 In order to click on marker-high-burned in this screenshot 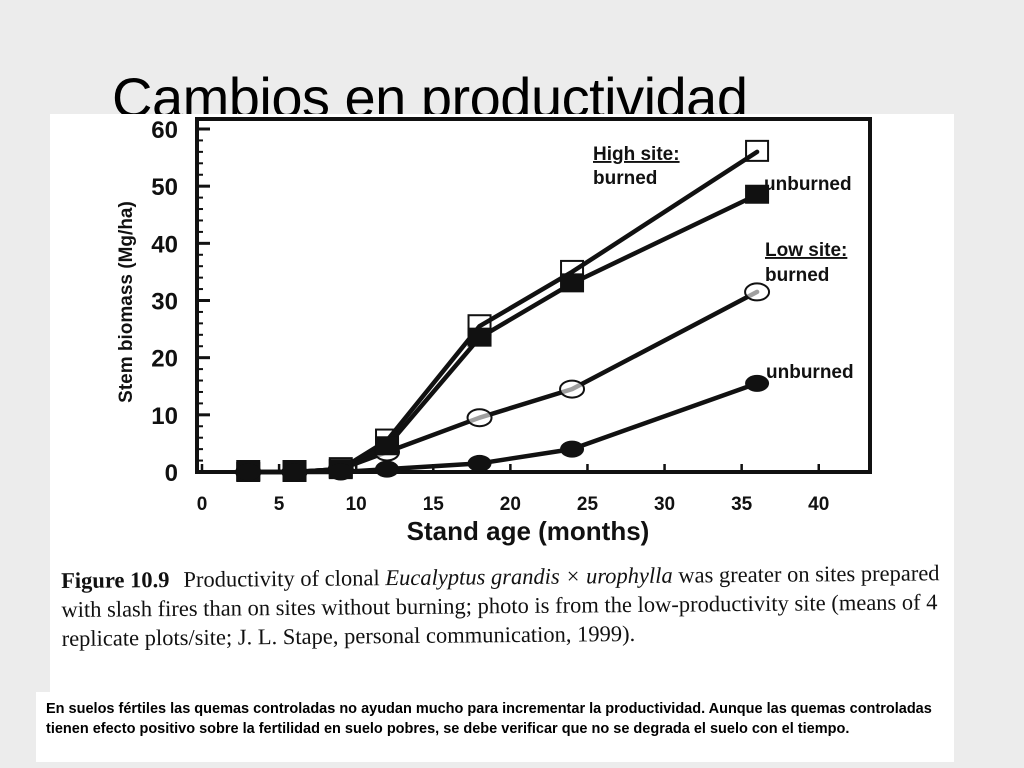, I will do `click(757, 150)`.